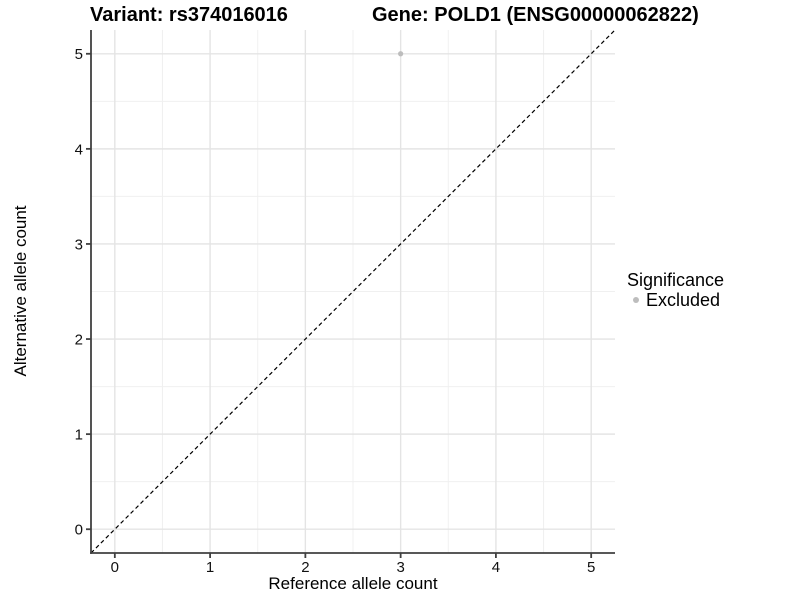 The image size is (800, 600). What do you see at coordinates (210, 567) in the screenshot?
I see `x-tick-label: 1` at bounding box center [210, 567].